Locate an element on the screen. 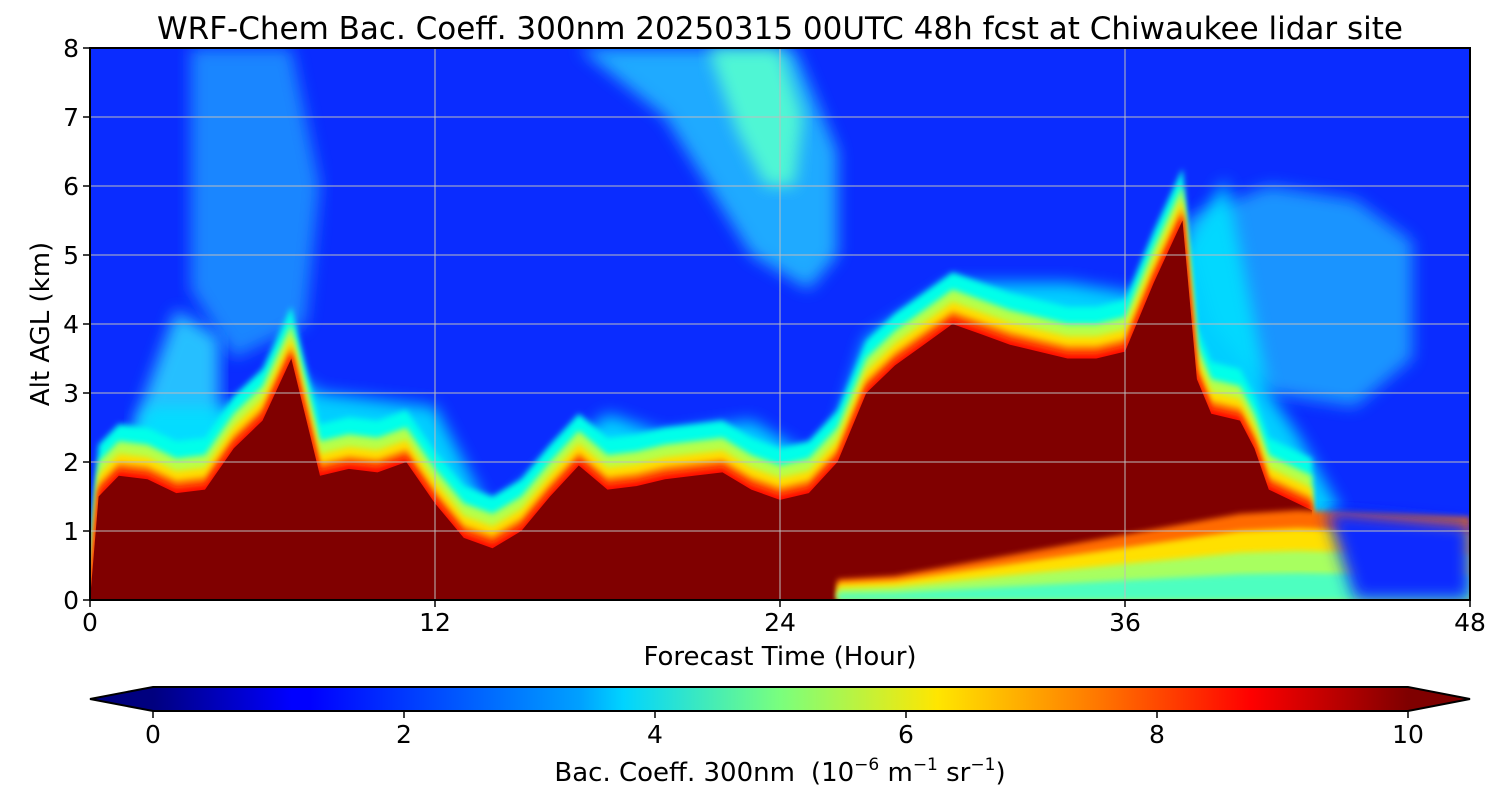 The image size is (1500, 800). right-clean-air is located at coordinates (1398, 555).